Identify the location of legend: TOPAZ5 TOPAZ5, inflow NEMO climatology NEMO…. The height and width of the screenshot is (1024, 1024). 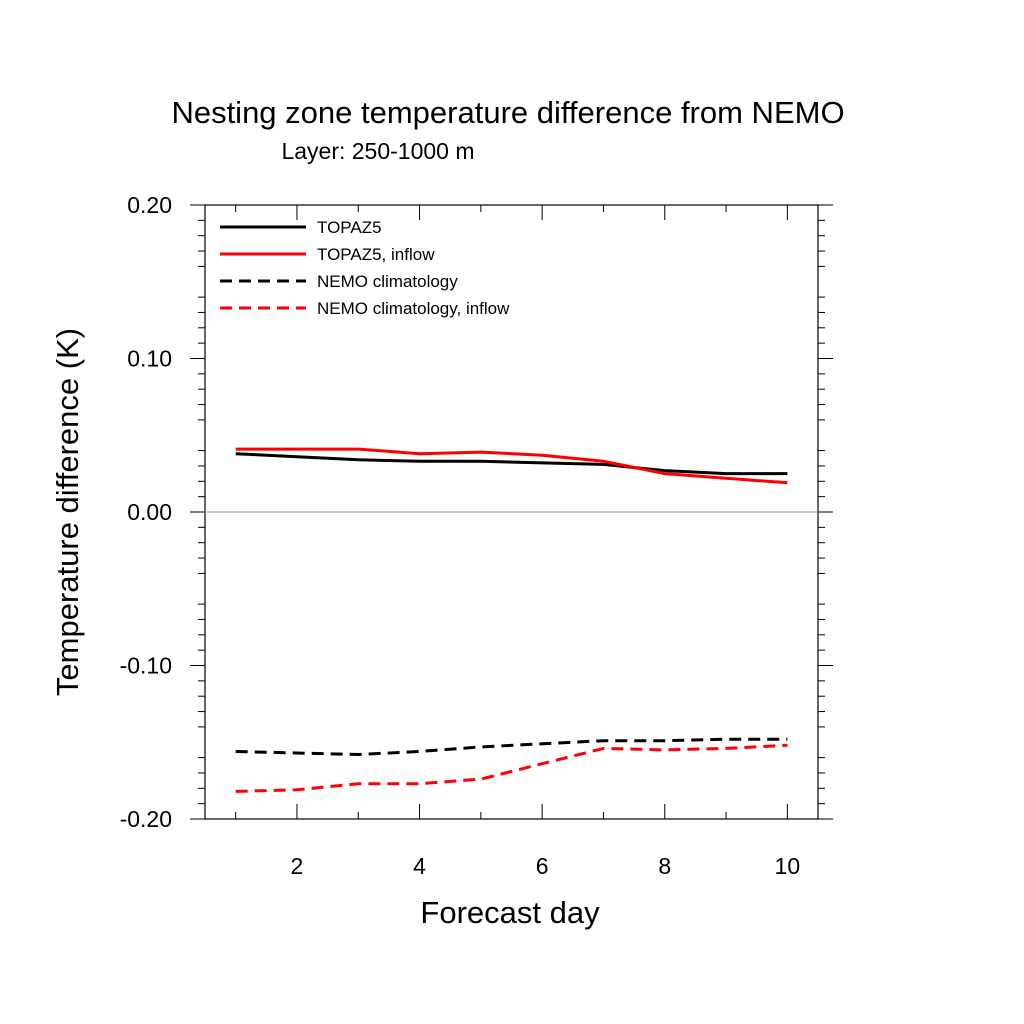
(365, 268).